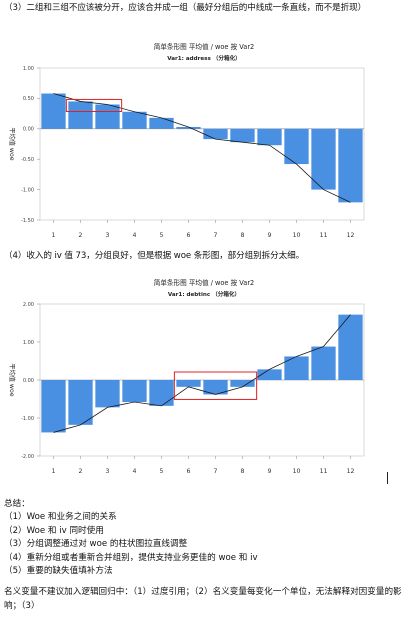 The image size is (408, 637). Describe the element at coordinates (58, 571) in the screenshot. I see `summary-item-5: （5）重要的缺失值填补方法` at that location.